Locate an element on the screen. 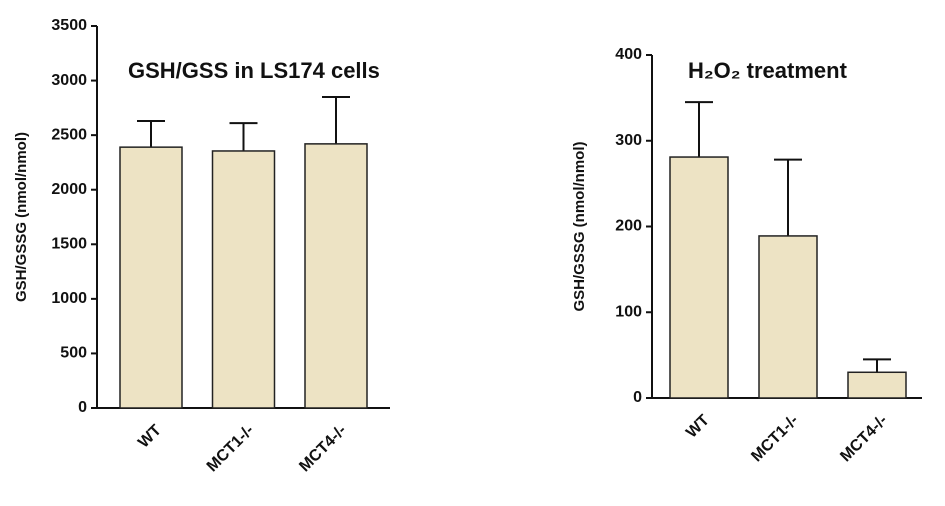 The height and width of the screenshot is (506, 945). y-tick-label: 1000 is located at coordinates (69, 298).